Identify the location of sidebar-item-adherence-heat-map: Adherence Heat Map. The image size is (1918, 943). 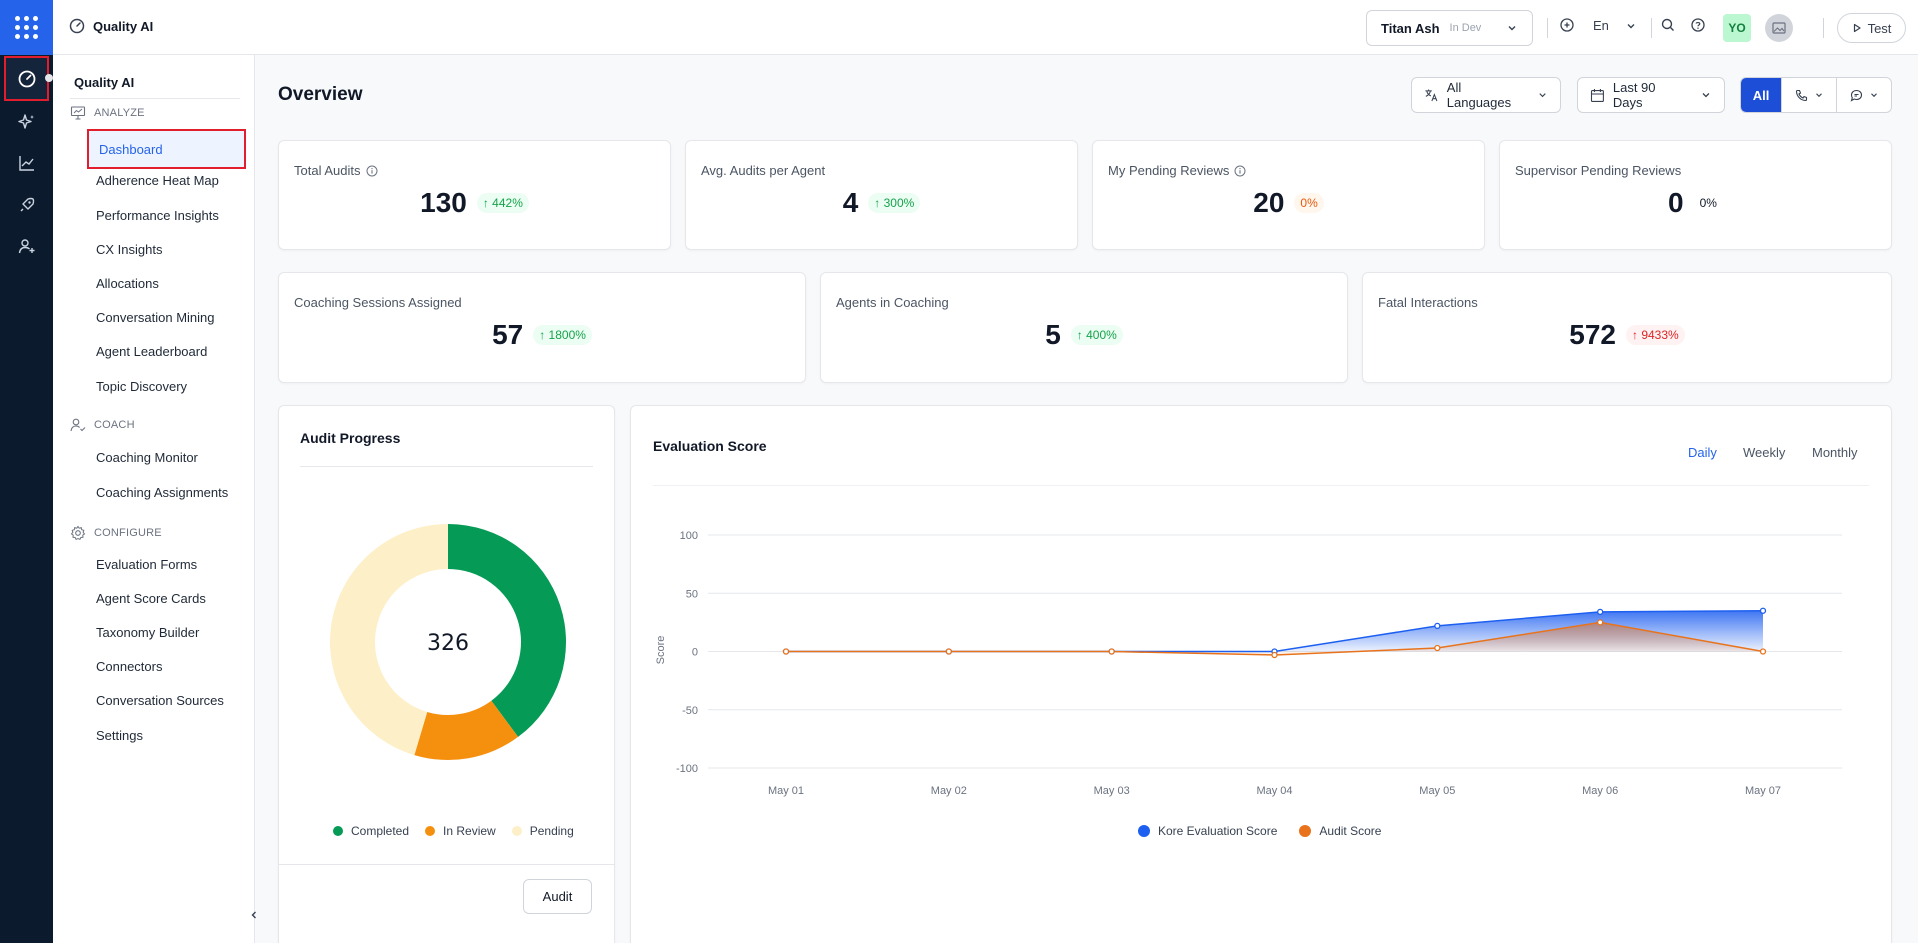
(157, 180).